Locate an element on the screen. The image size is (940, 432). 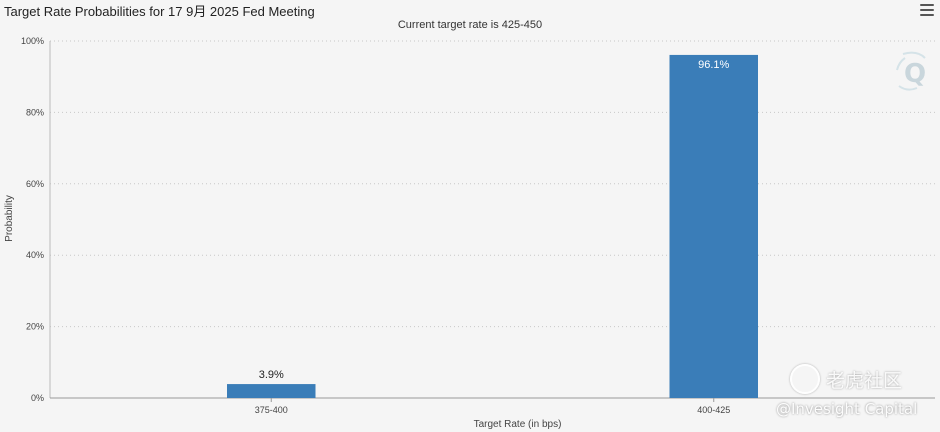
handle-watermark: @Invesight Capital is located at coordinates (847, 409).